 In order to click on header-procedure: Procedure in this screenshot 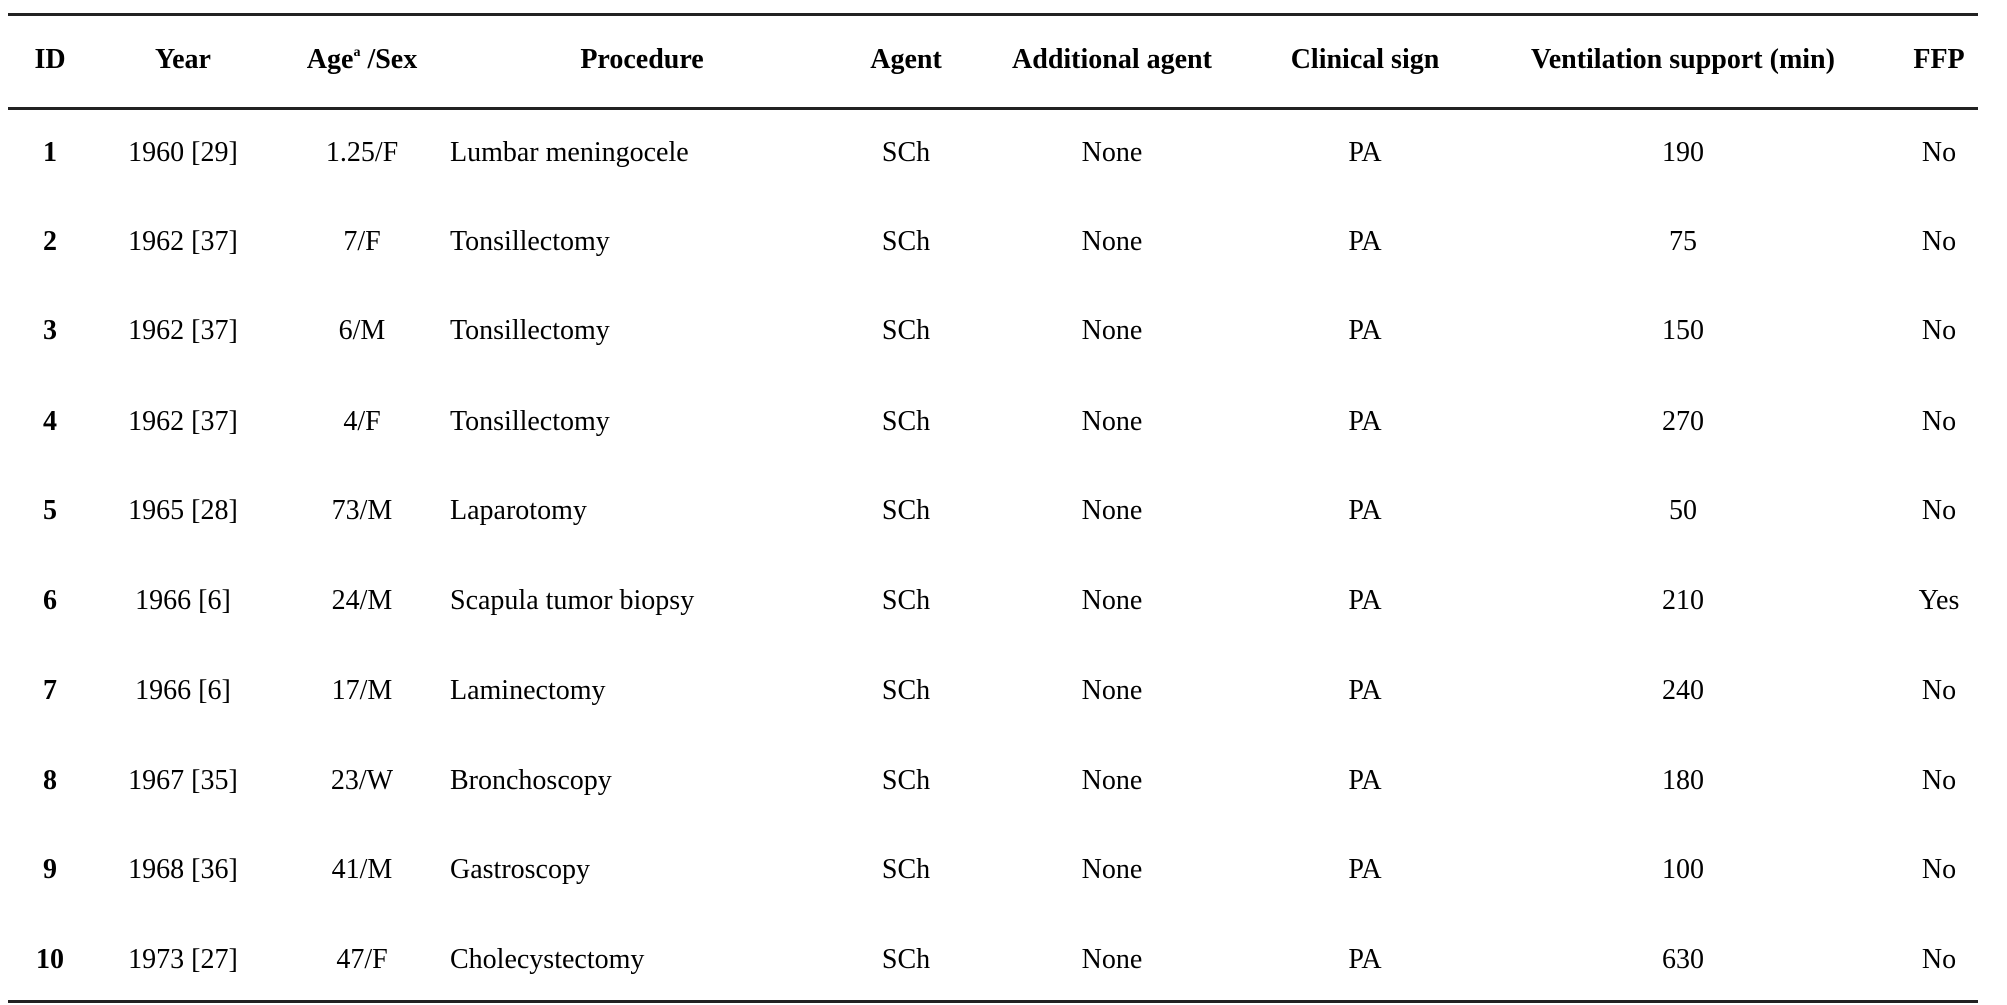, I will do `click(642, 59)`.